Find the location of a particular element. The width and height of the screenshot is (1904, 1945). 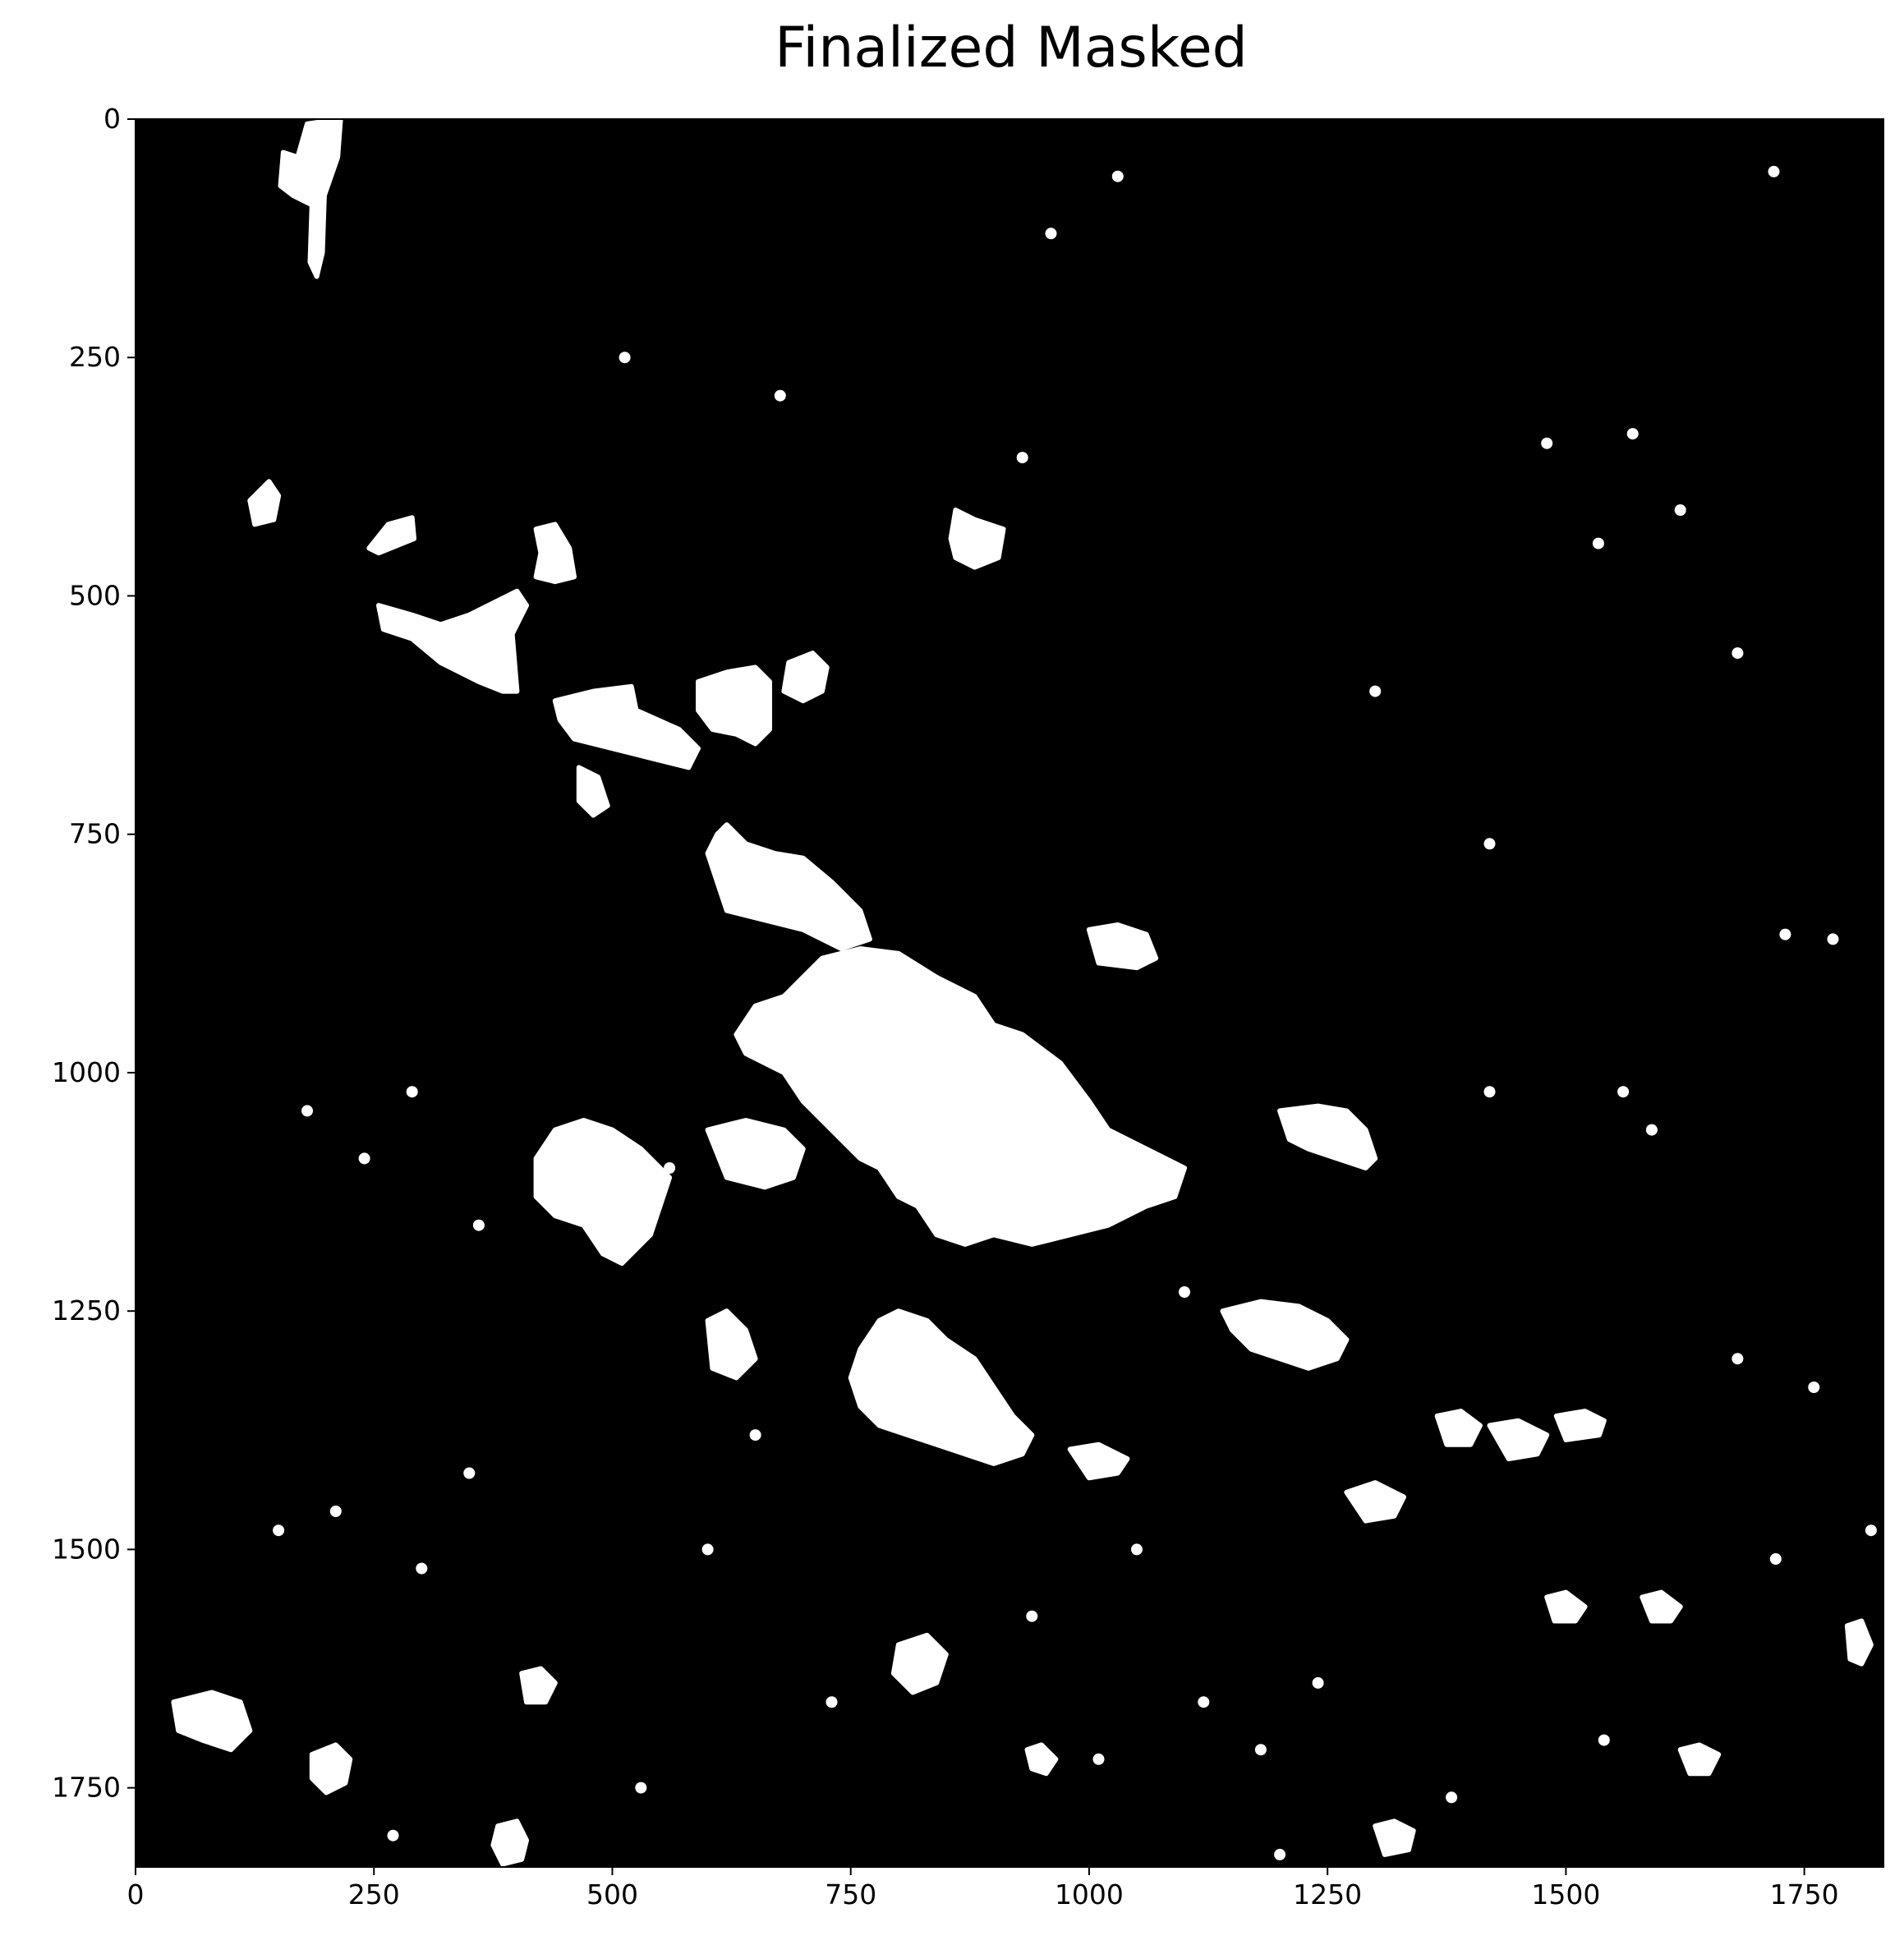

y-tick-label: 1500 is located at coordinates (86, 1549).